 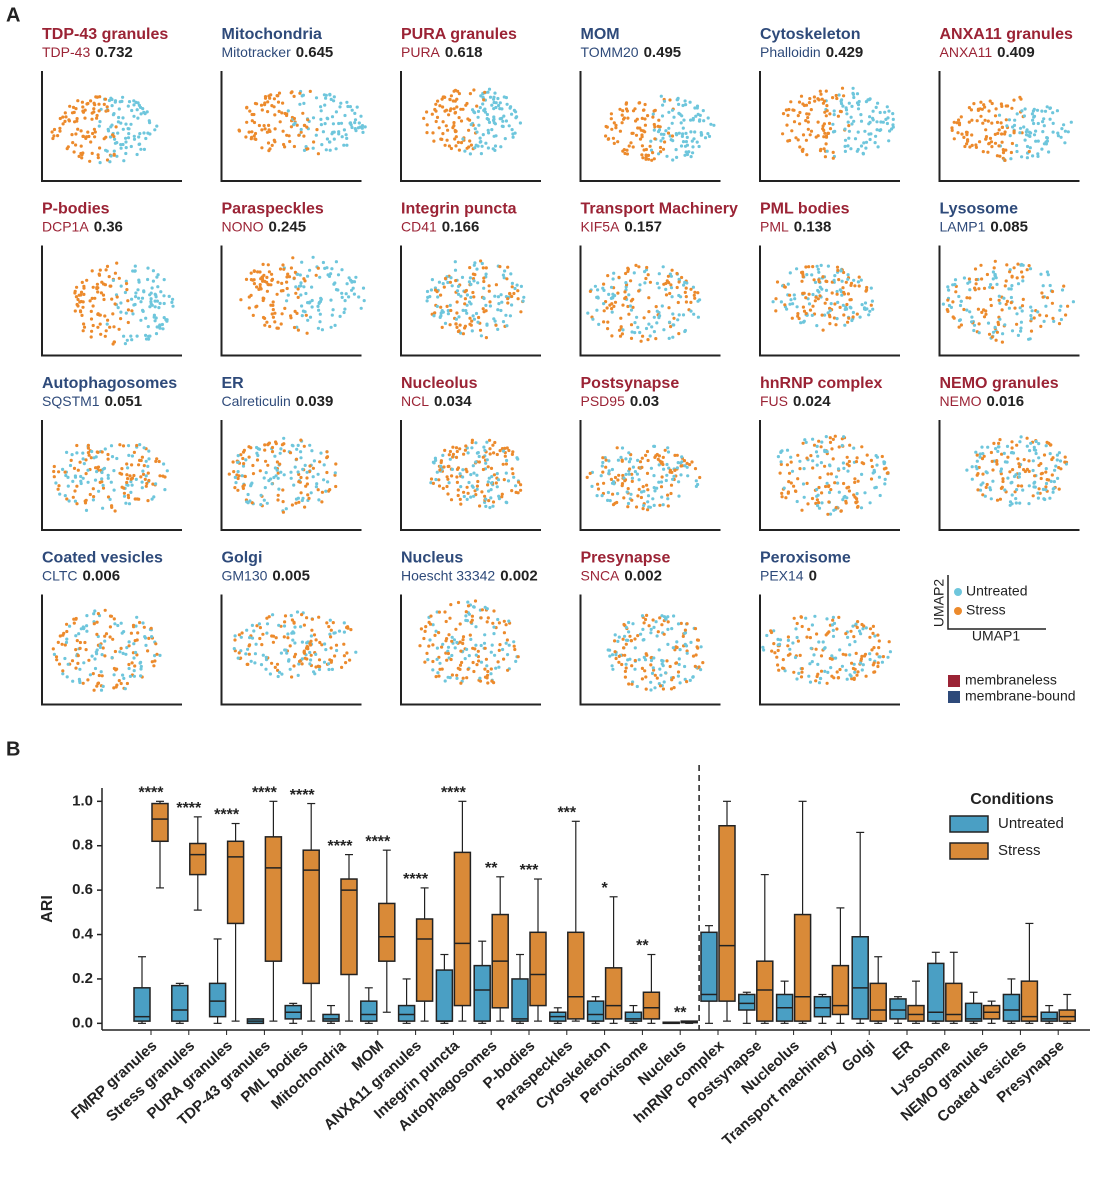 What do you see at coordinates (341, 846) in the screenshot?
I see `significance: ****` at bounding box center [341, 846].